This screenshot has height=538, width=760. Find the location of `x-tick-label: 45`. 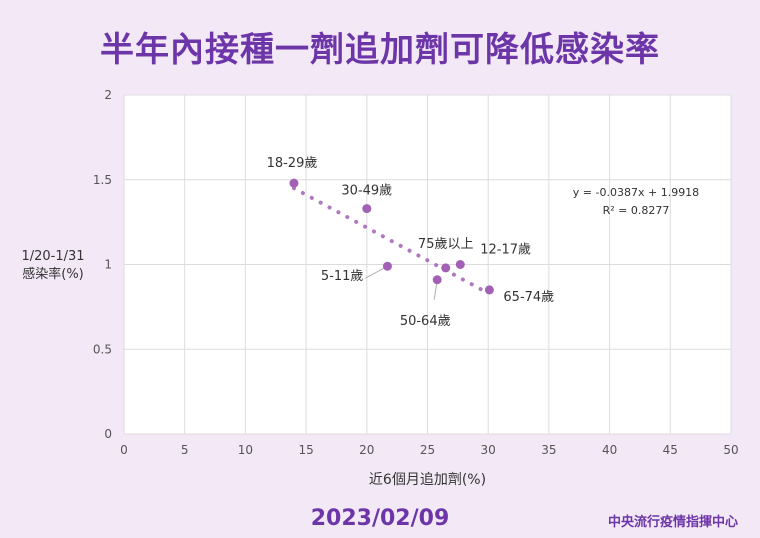

x-tick-label: 45 is located at coordinates (670, 450).